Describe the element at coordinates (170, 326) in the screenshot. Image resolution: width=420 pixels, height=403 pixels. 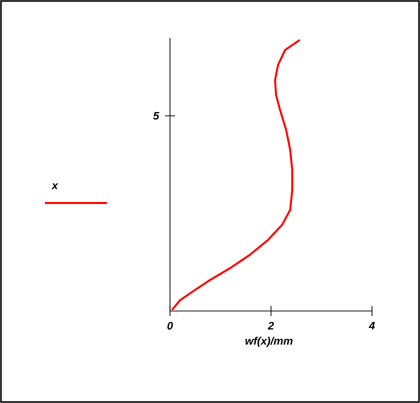
I see `x-tick-label: 0` at that location.